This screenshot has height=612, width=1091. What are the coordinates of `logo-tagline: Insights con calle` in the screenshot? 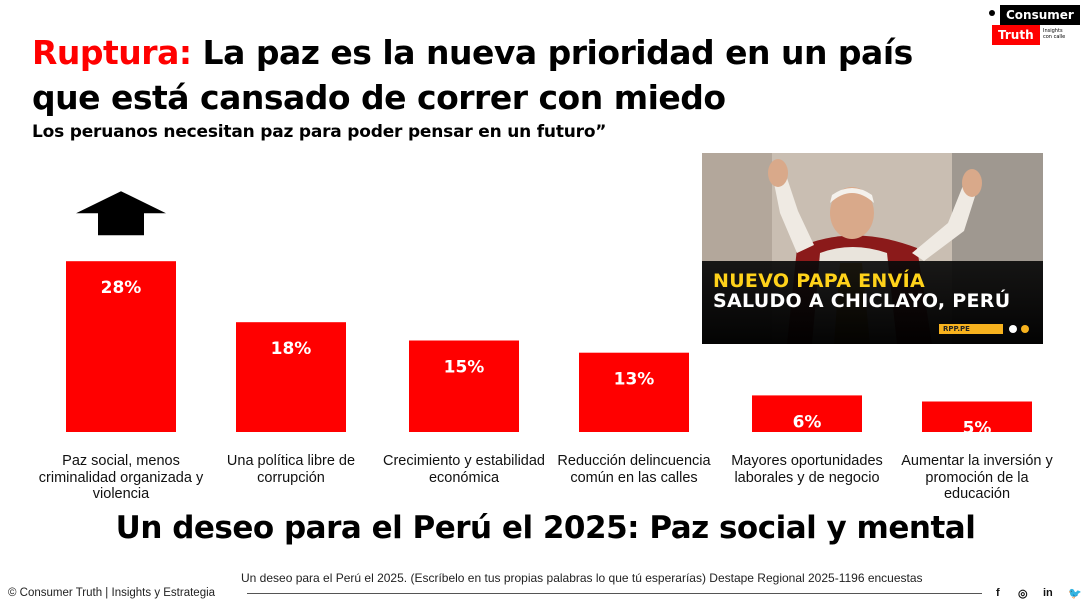 It's located at (1054, 34).